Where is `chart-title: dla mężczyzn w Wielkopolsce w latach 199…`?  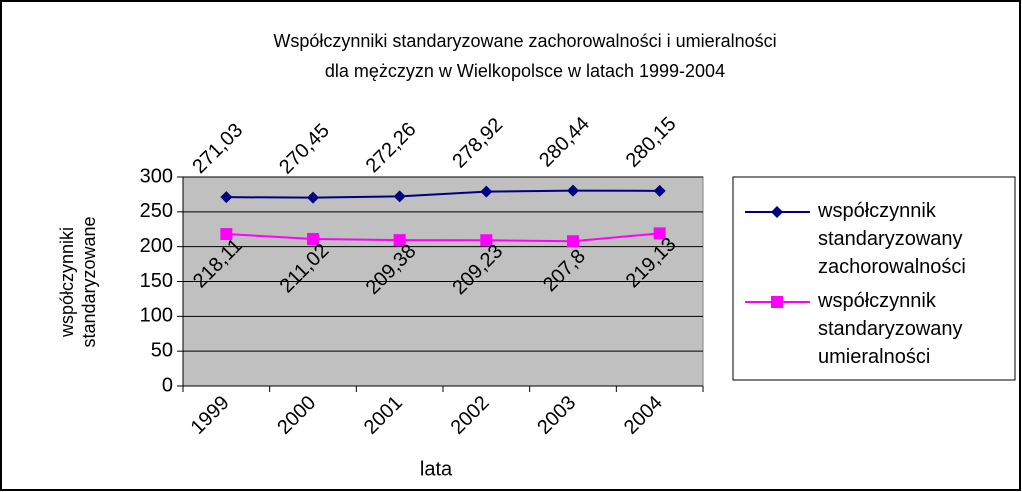 chart-title: dla mężczyzn w Wielkopolsce w latach 199… is located at coordinates (525, 71).